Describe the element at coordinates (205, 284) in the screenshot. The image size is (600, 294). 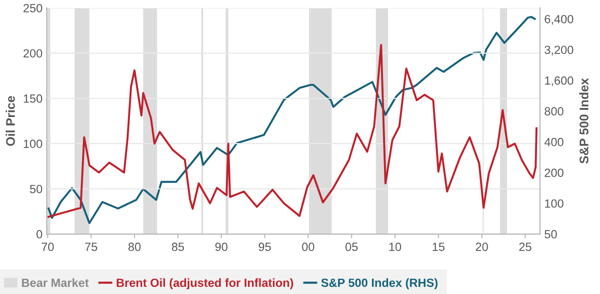
I see `legend-label: Brent Oil (adjusted for Inflation)` at that location.